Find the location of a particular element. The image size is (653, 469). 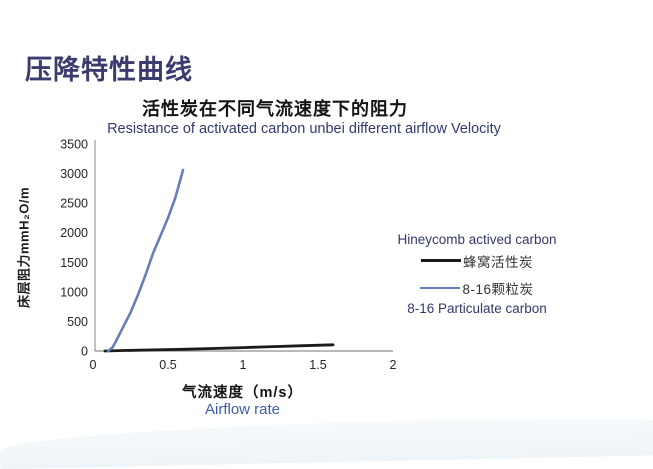

legend-item-particulate: 8-16颗粒炭 is located at coordinates (477, 287).